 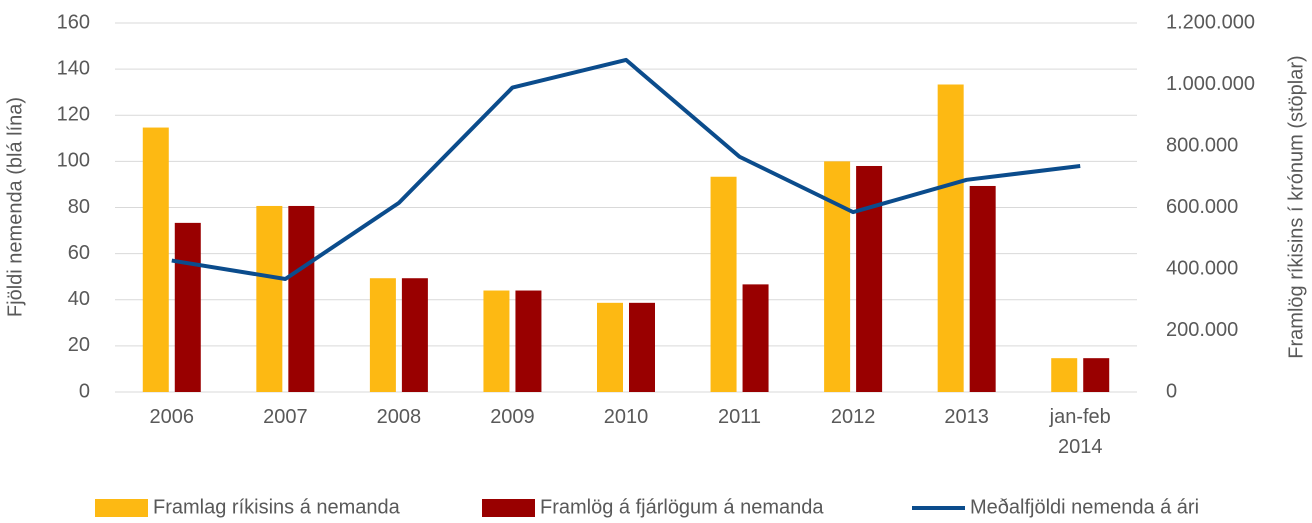 I want to click on x-tick-label: jan-feb 2014, so click(x=1080, y=432).